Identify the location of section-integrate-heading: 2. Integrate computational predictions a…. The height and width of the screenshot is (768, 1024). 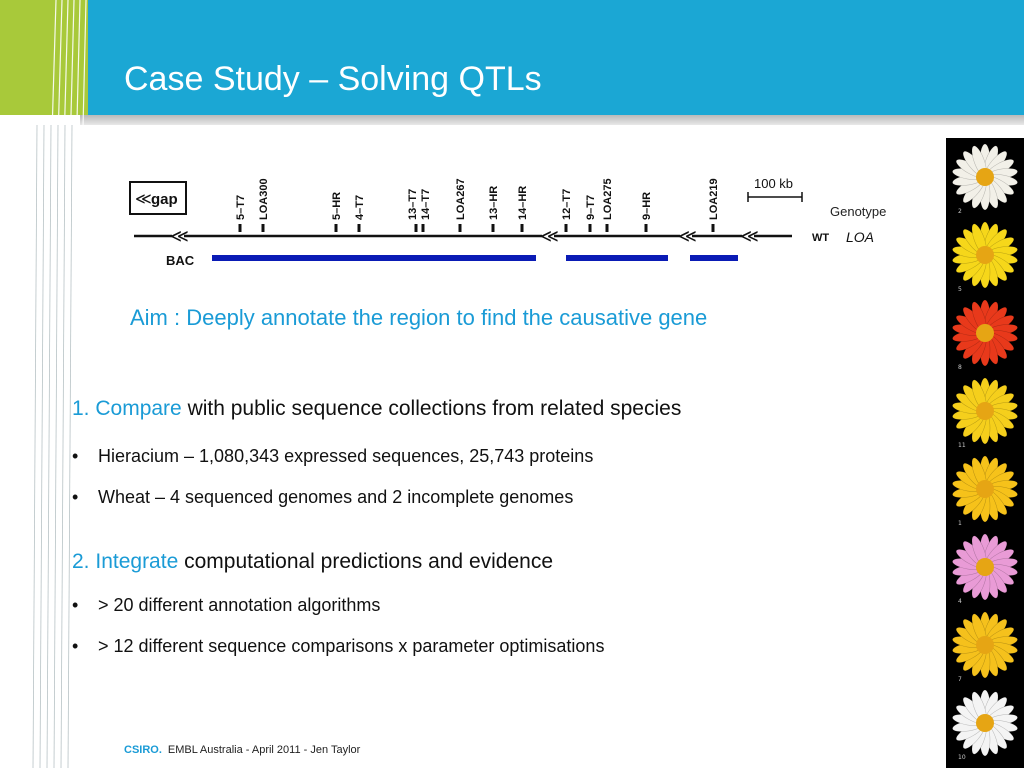
(312, 562).